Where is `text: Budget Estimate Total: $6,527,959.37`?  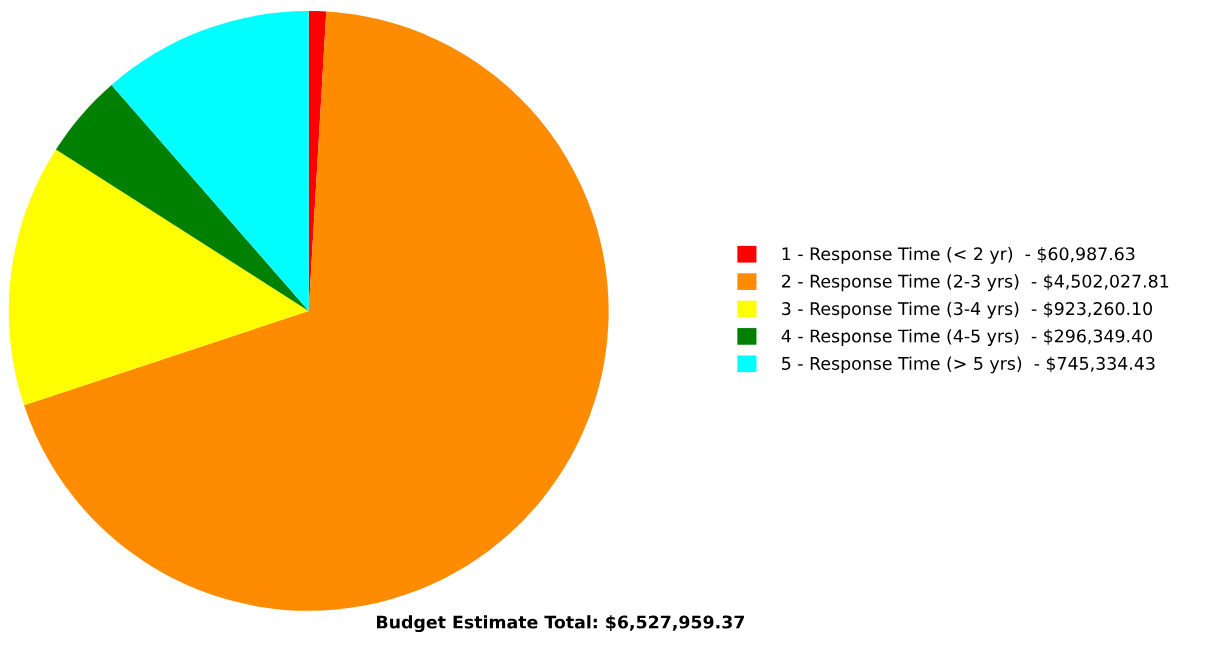 text: Budget Estimate Total: $6,527,959.37 is located at coordinates (560, 624).